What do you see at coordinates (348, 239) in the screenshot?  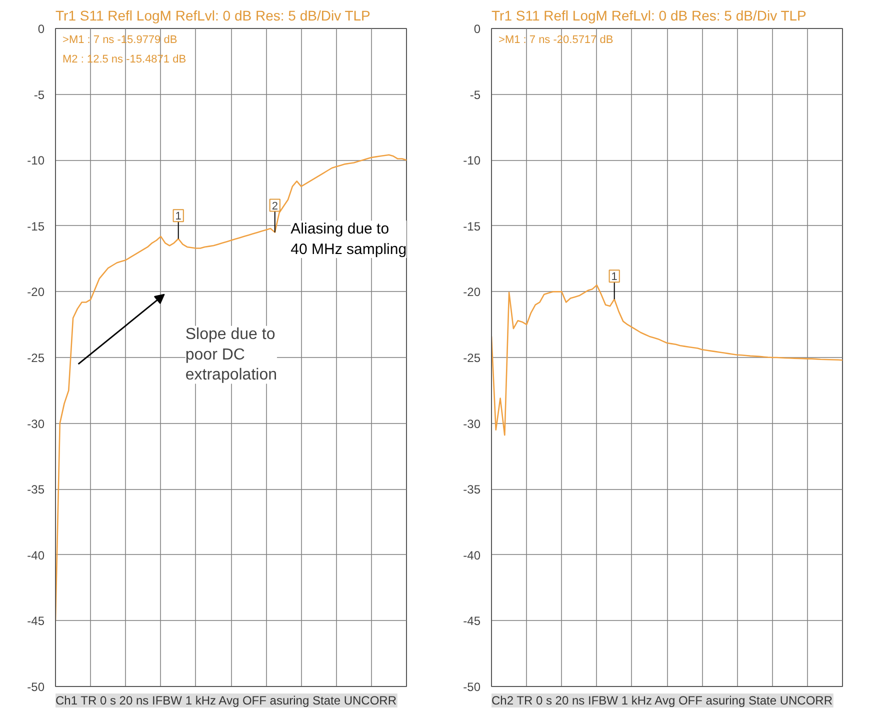 I see `annotation: Aliasing due to 40 MHz sampling` at bounding box center [348, 239].